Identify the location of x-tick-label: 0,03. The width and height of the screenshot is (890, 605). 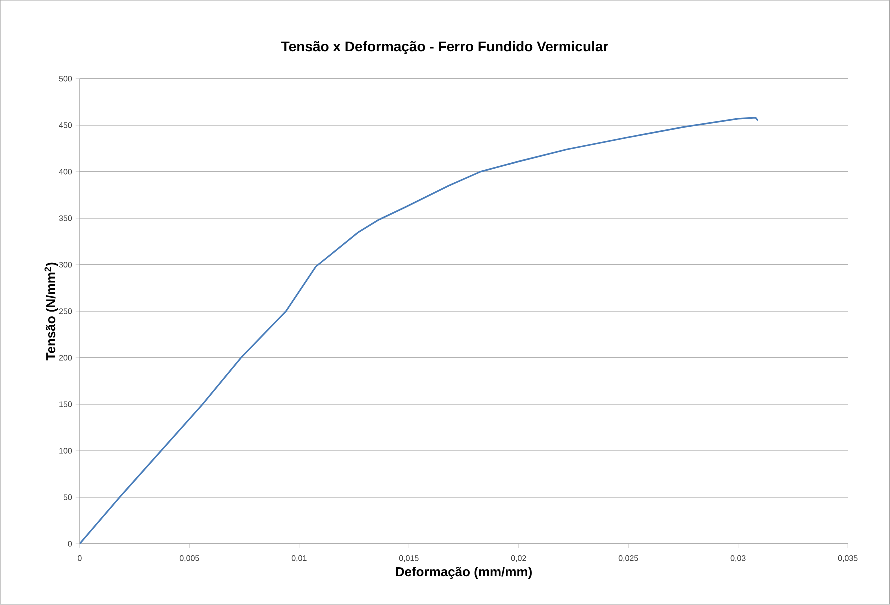
(738, 559).